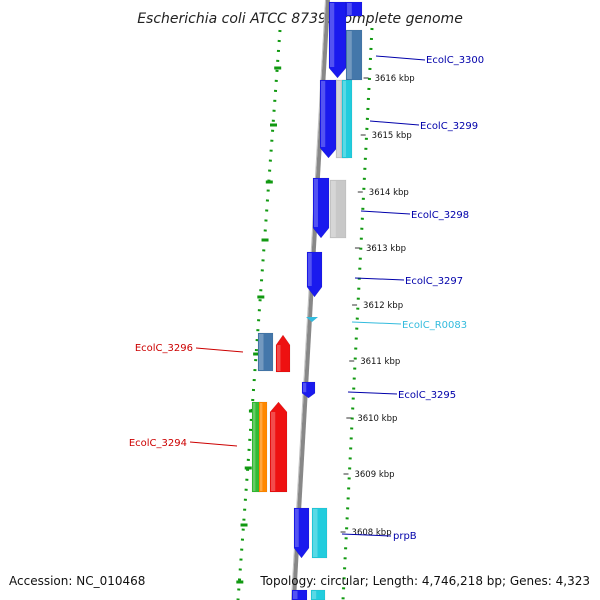 This screenshot has height=600, width=600. Describe the element at coordinates (158, 443) in the screenshot. I see `gene-label: EcolC_3294` at that location.